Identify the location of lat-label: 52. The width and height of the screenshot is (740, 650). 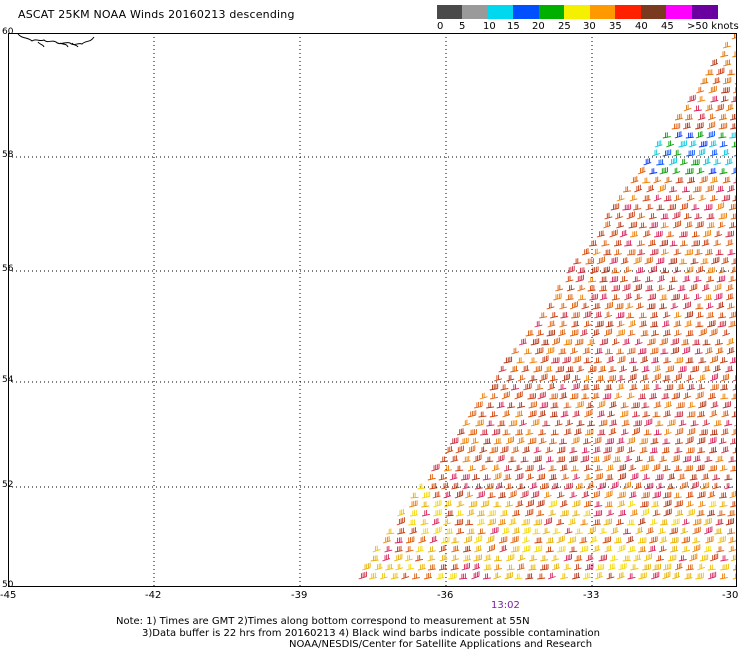
(8, 485).